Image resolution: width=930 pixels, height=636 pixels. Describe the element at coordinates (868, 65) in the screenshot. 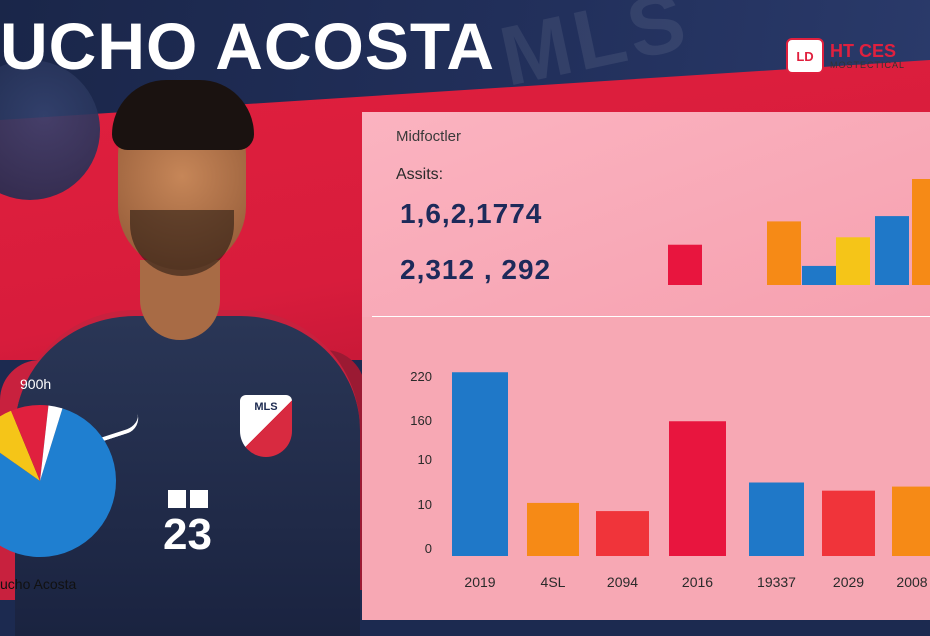

I see `logo-subtitle: MOSTECTICAL` at that location.